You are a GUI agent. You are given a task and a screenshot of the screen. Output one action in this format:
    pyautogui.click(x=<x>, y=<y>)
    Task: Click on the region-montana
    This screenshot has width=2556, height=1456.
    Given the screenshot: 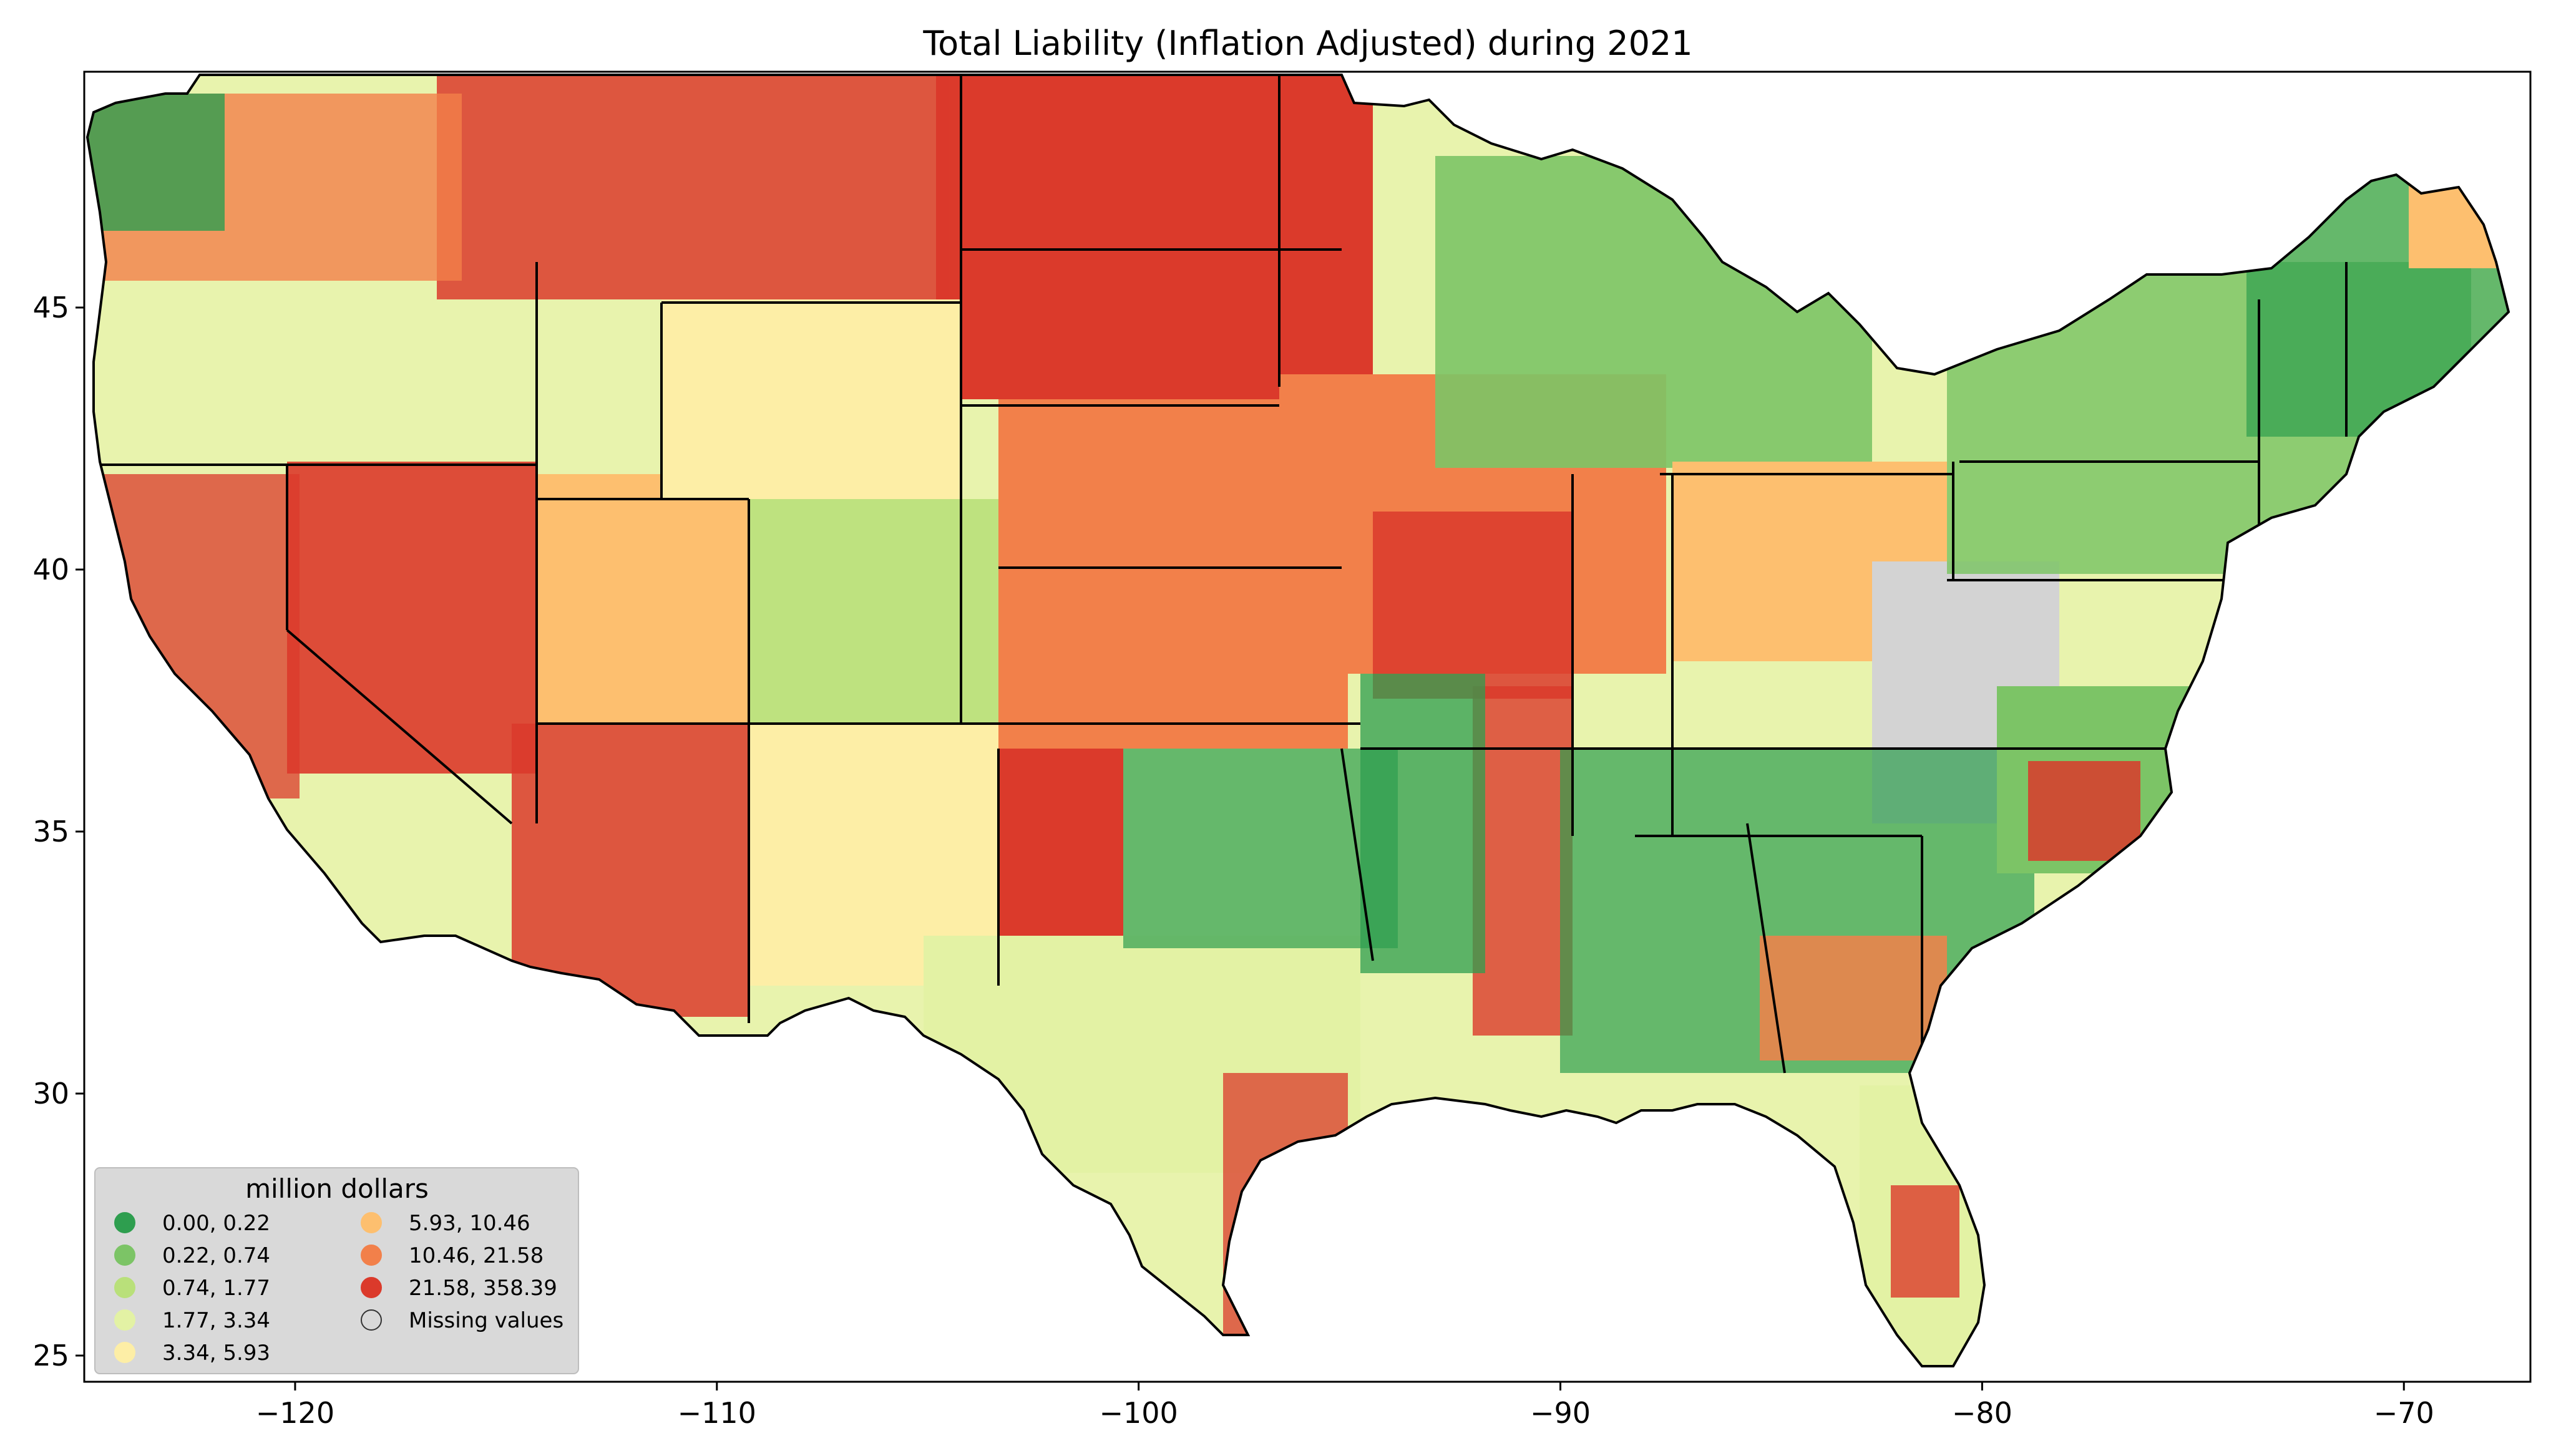 What is the action you would take?
    pyautogui.click(x=693, y=187)
    